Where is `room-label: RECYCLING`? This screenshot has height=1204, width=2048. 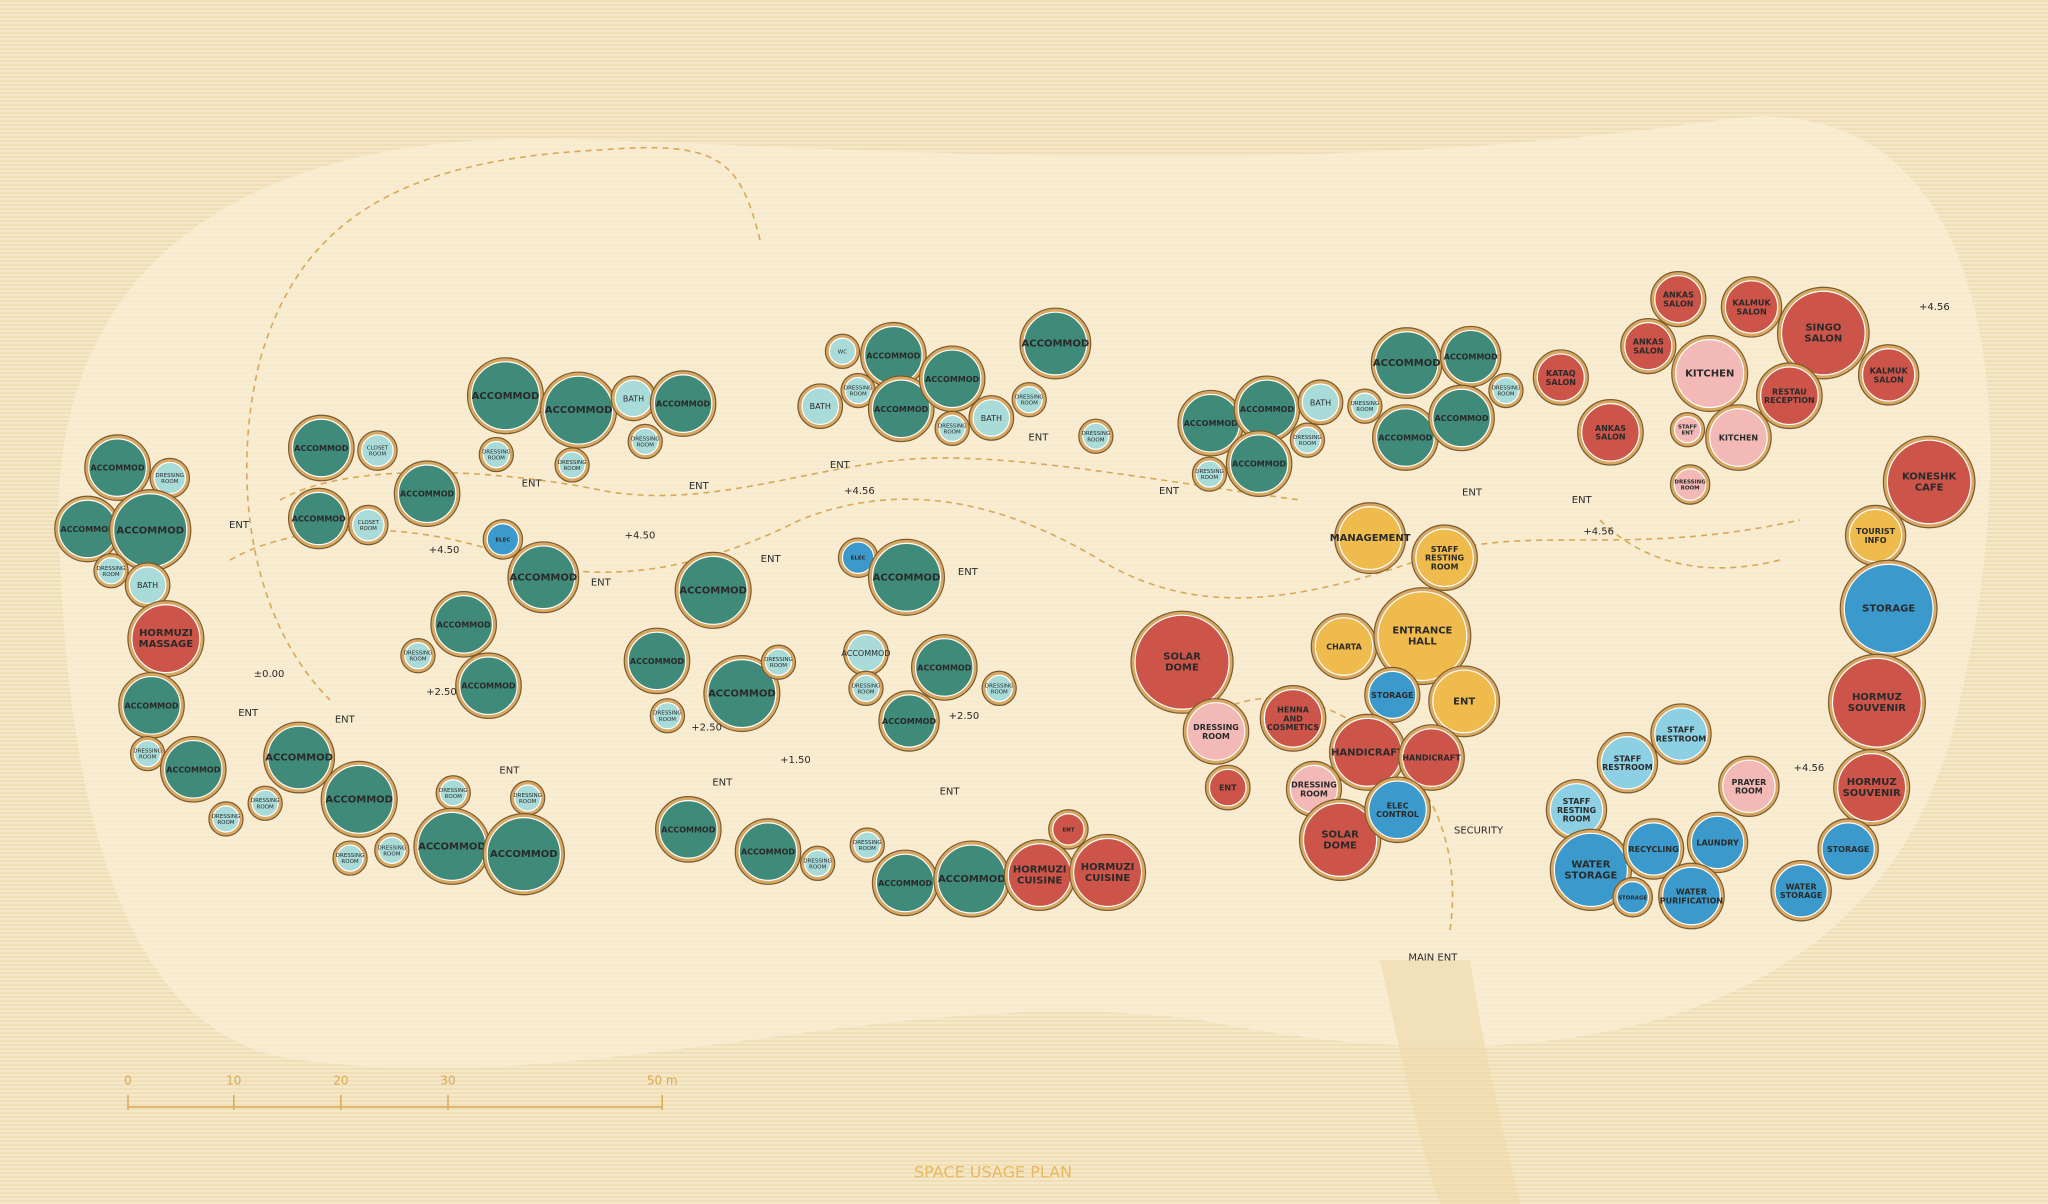
room-label: RECYCLING is located at coordinates (1653, 848).